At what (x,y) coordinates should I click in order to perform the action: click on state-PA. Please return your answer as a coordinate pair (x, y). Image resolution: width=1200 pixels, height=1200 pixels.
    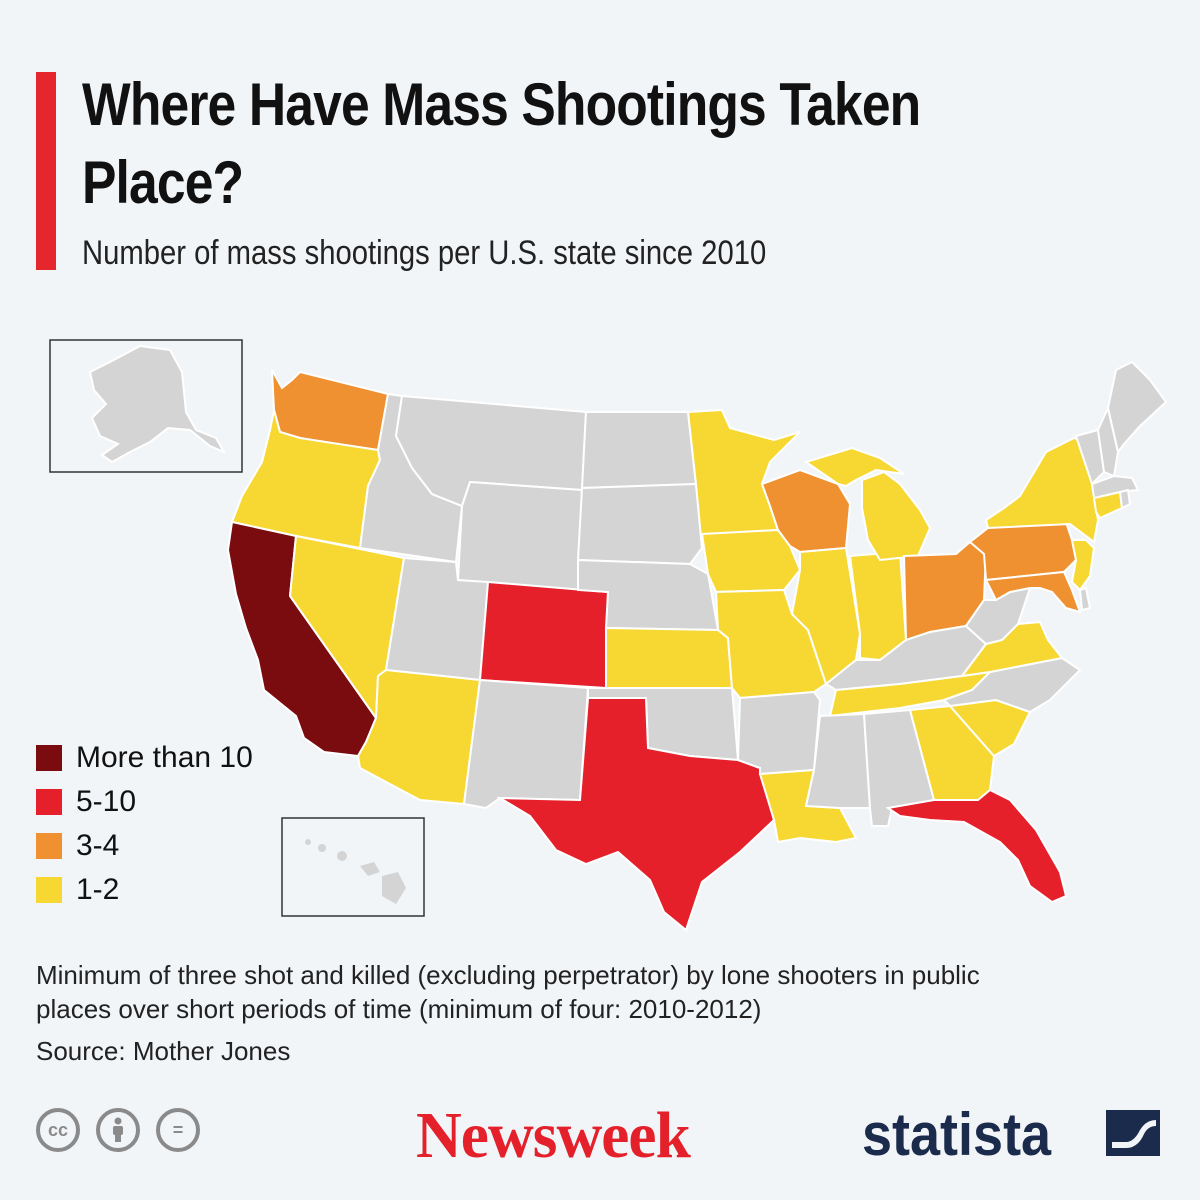
    Looking at the image, I should click on (1023, 551).